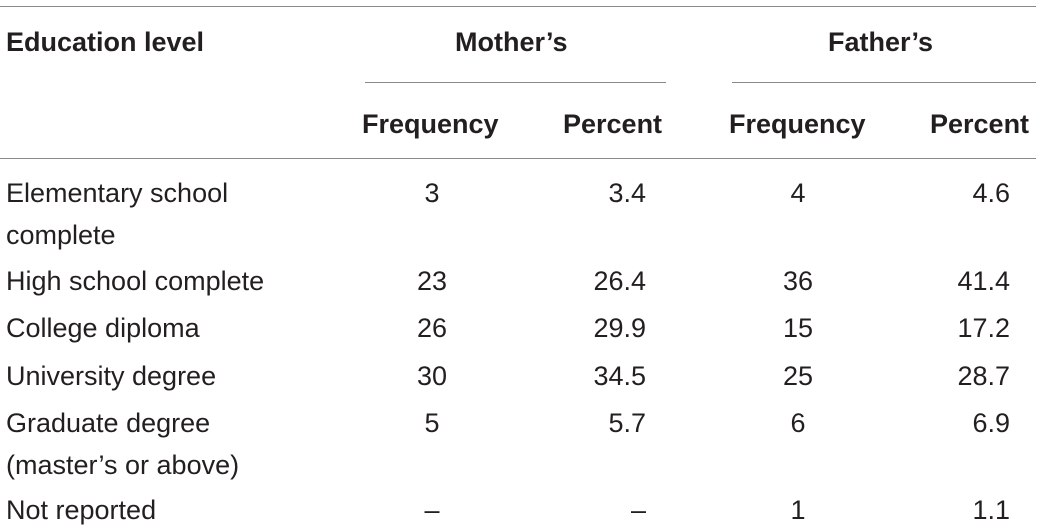 The height and width of the screenshot is (531, 1042). I want to click on father-frequency-cell: 1, so click(798, 510).